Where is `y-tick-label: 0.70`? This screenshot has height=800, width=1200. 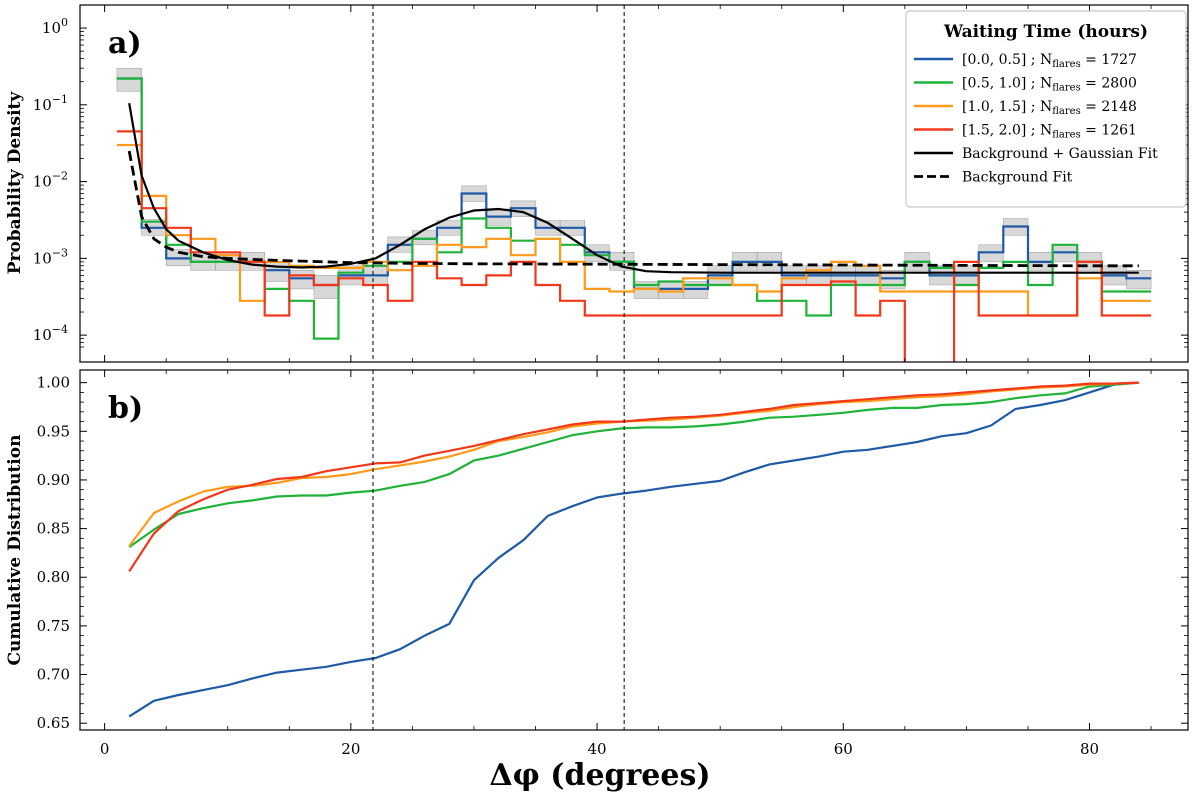
y-tick-label: 0.70 is located at coordinates (53, 675).